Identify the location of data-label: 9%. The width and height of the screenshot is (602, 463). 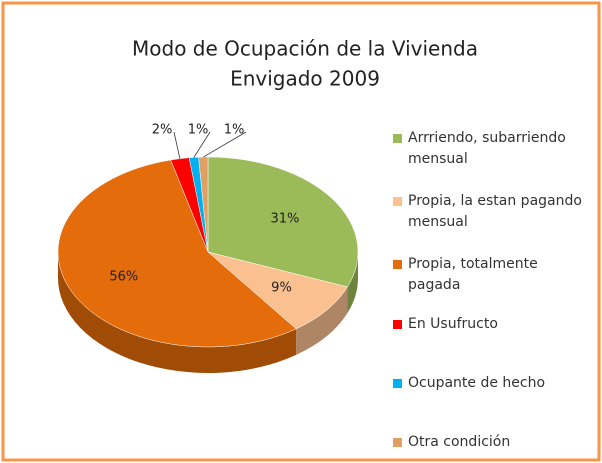
(281, 288).